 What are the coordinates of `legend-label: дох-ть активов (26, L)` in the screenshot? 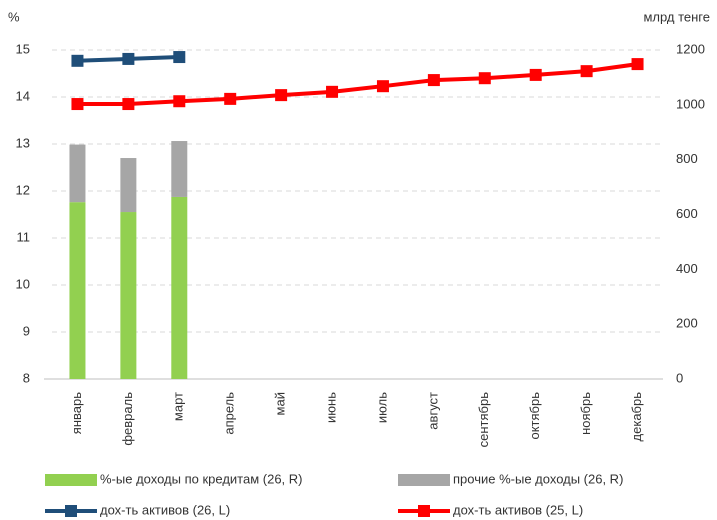 It's located at (165, 509).